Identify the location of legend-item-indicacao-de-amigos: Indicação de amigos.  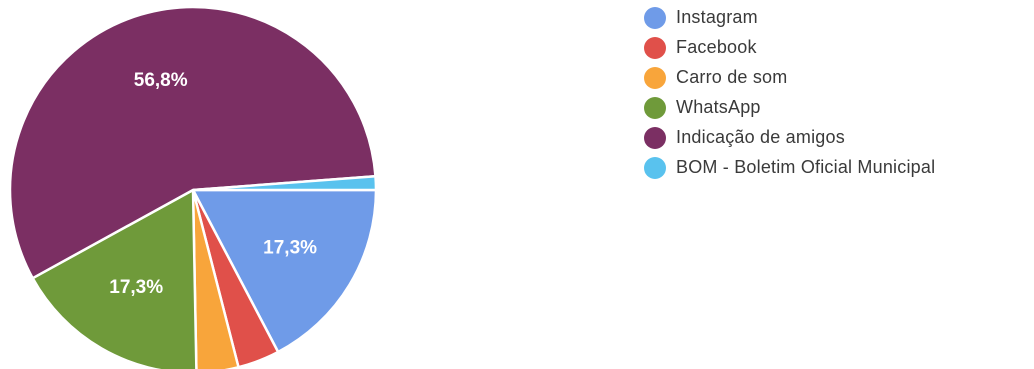
(836, 137).